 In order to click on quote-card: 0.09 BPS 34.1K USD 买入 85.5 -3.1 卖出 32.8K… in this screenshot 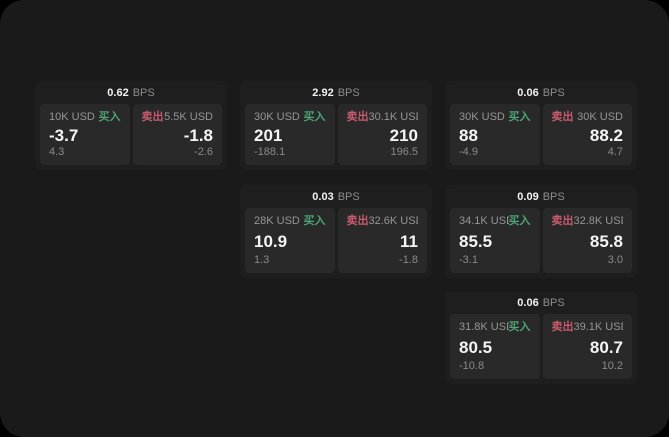, I will do `click(541, 231)`.